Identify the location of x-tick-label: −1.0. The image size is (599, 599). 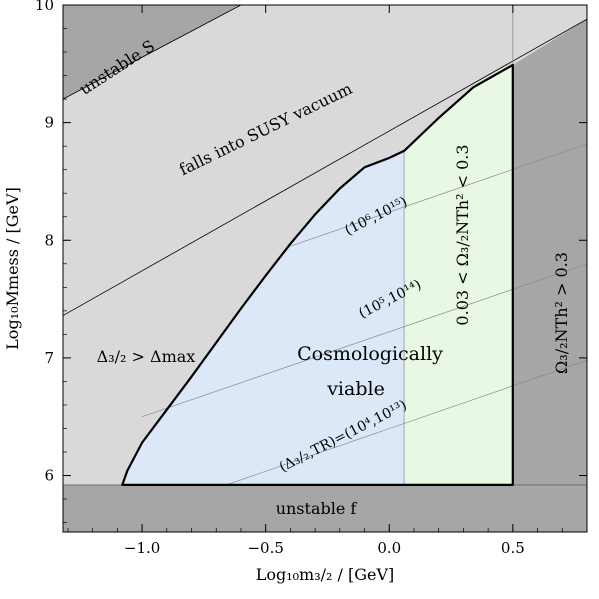
(142, 548).